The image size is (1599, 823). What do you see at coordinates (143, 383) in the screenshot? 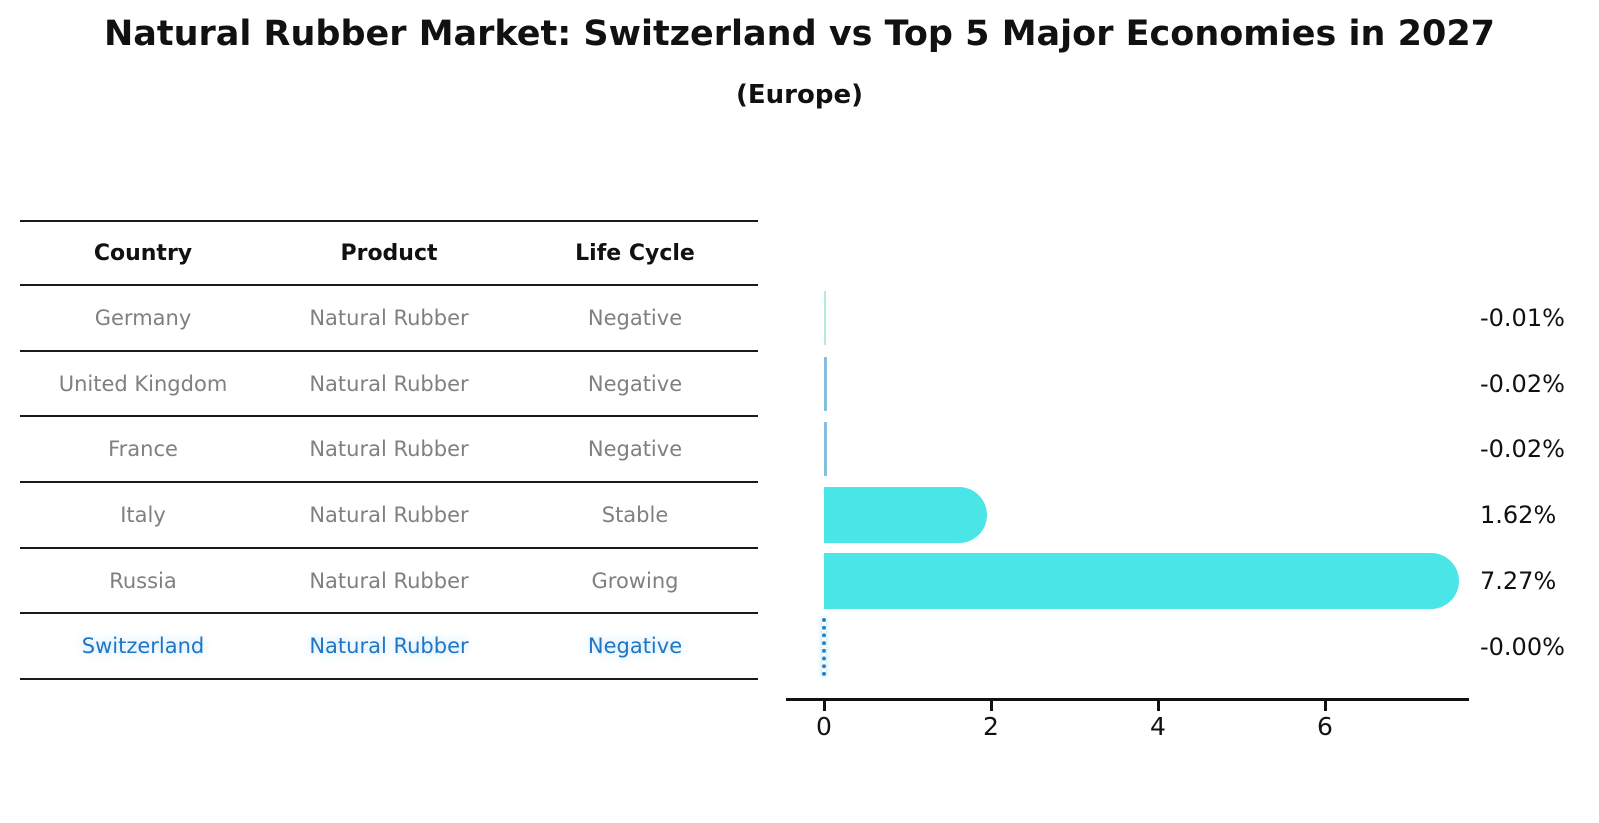
I see `cell-country: United Kingdom` at bounding box center [143, 383].